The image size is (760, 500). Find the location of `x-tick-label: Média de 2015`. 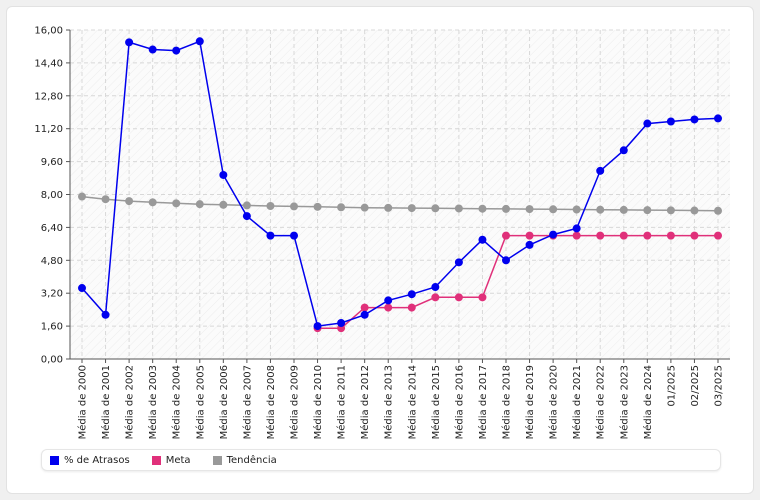

x-tick-label: Média de 2015 is located at coordinates (436, 402).